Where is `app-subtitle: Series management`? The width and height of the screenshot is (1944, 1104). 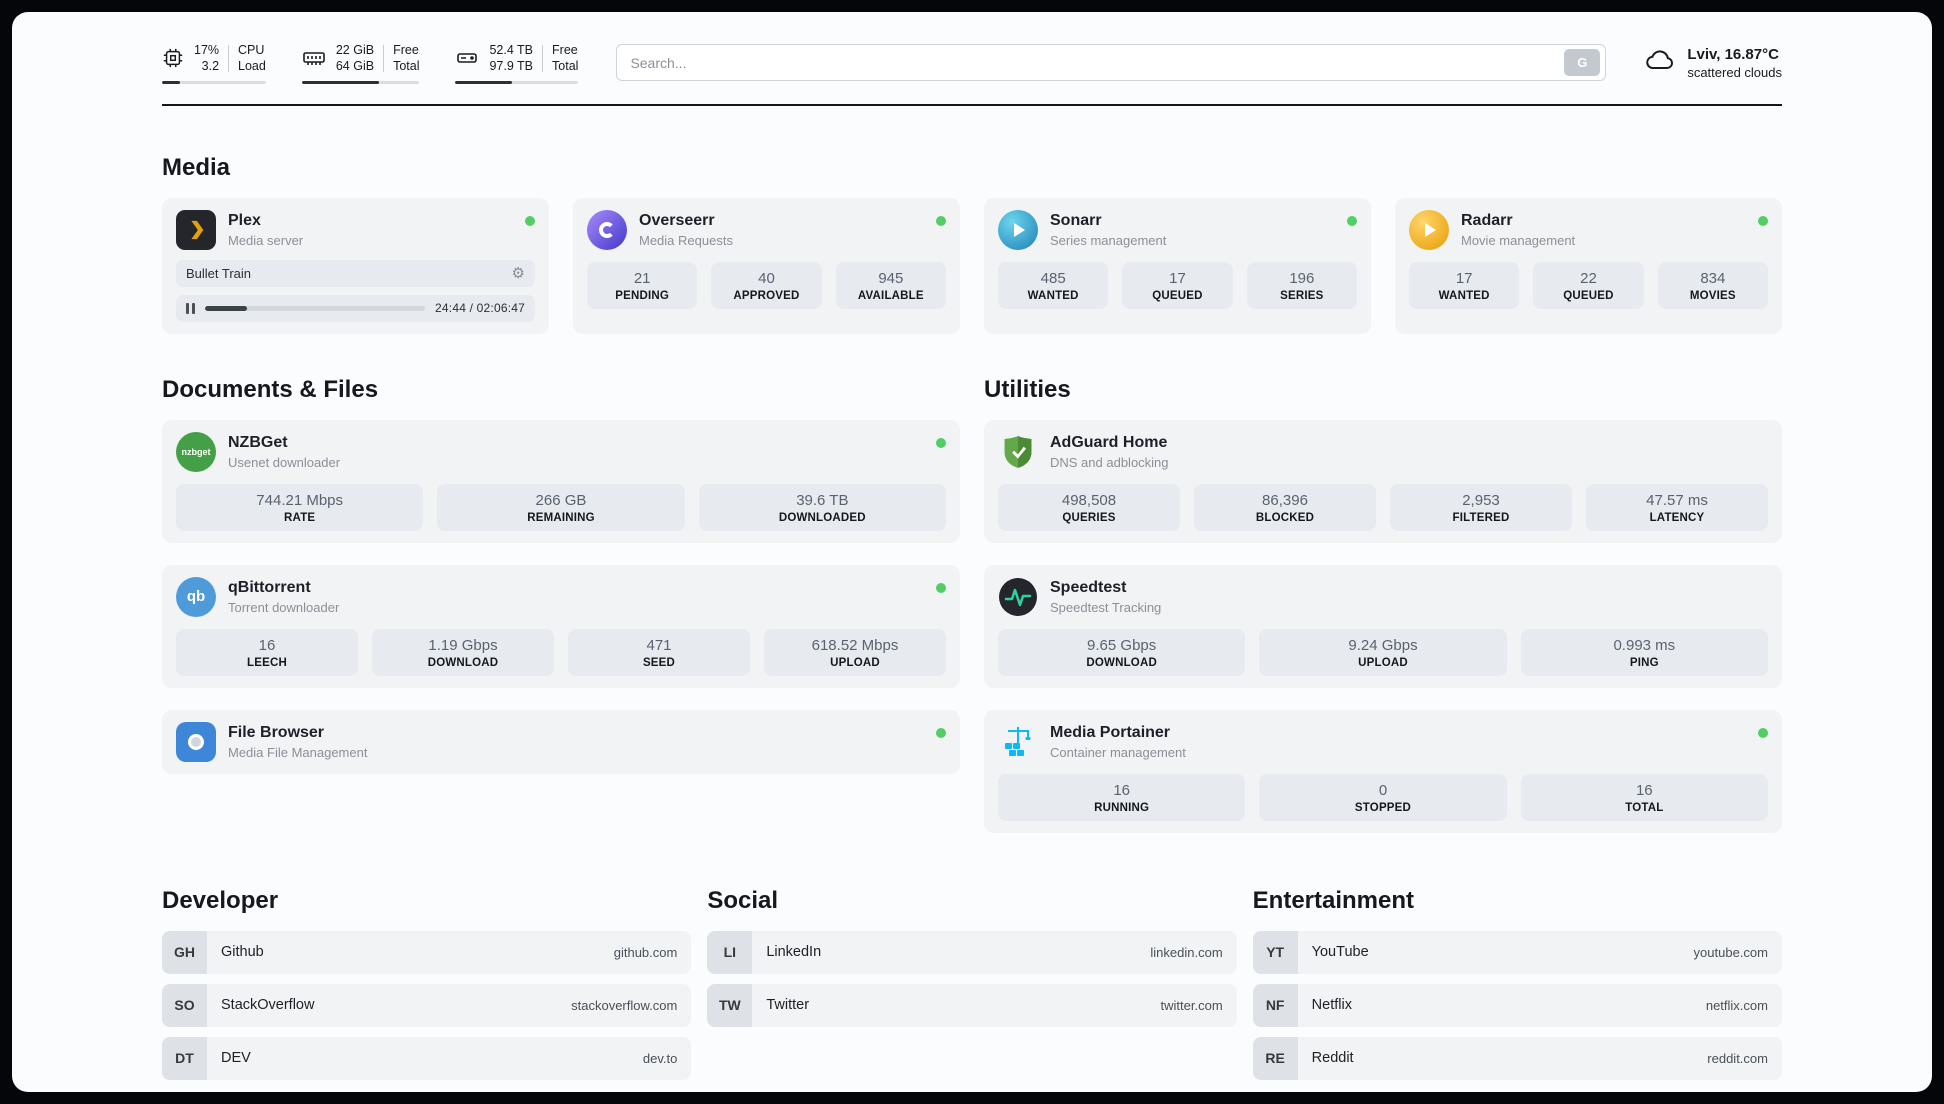
app-subtitle: Series management is located at coordinates (1108, 240).